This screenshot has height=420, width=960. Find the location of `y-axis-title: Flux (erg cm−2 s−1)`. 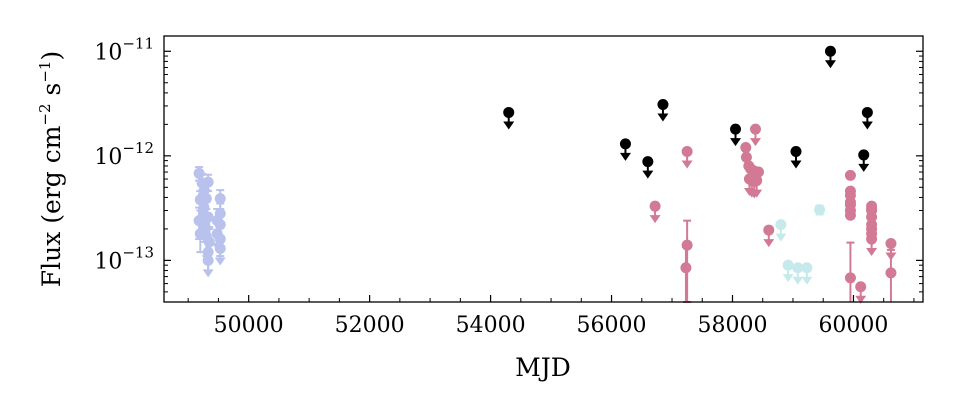

y-axis-title: Flux (erg cm−2 s−1) is located at coordinates (51, 169).